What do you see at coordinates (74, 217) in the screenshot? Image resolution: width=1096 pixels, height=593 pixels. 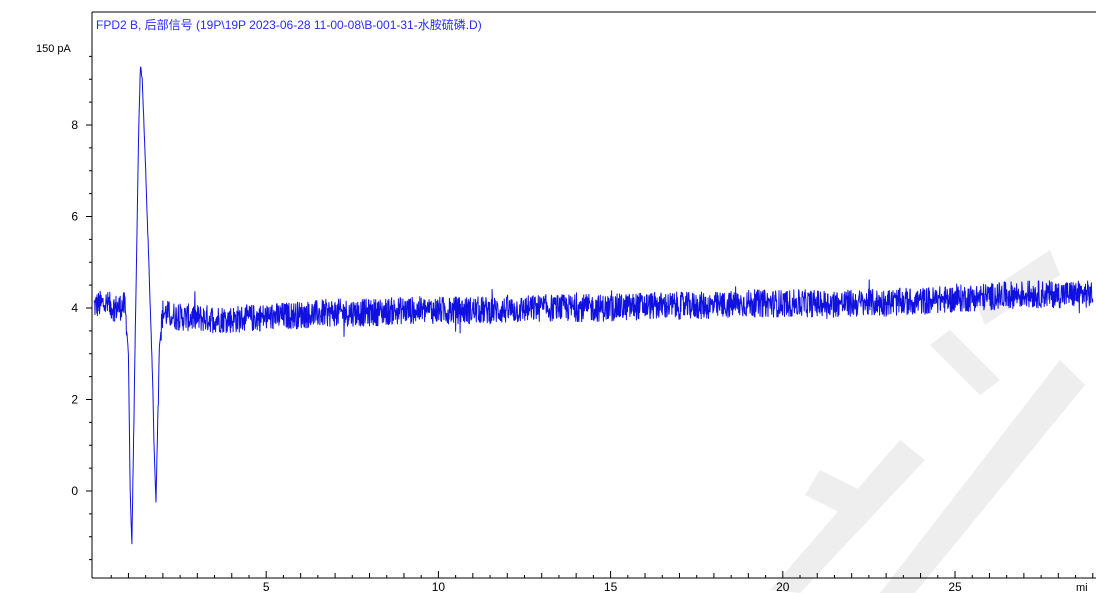 I see `y-tick-label: 6` at bounding box center [74, 217].